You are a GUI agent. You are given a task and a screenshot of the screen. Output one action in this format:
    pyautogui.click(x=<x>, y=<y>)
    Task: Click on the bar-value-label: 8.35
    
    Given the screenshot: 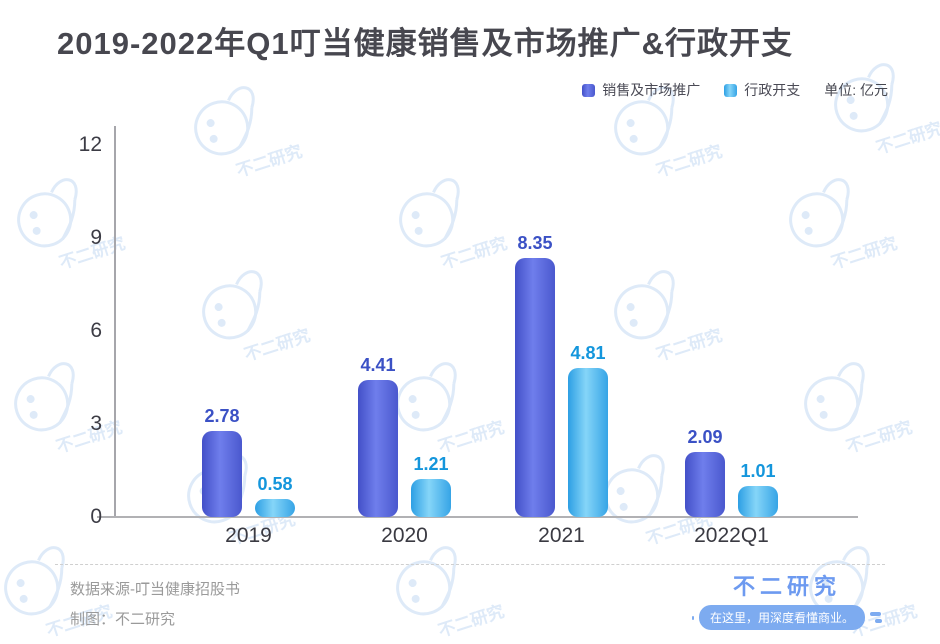 What is the action you would take?
    pyautogui.click(x=535, y=243)
    